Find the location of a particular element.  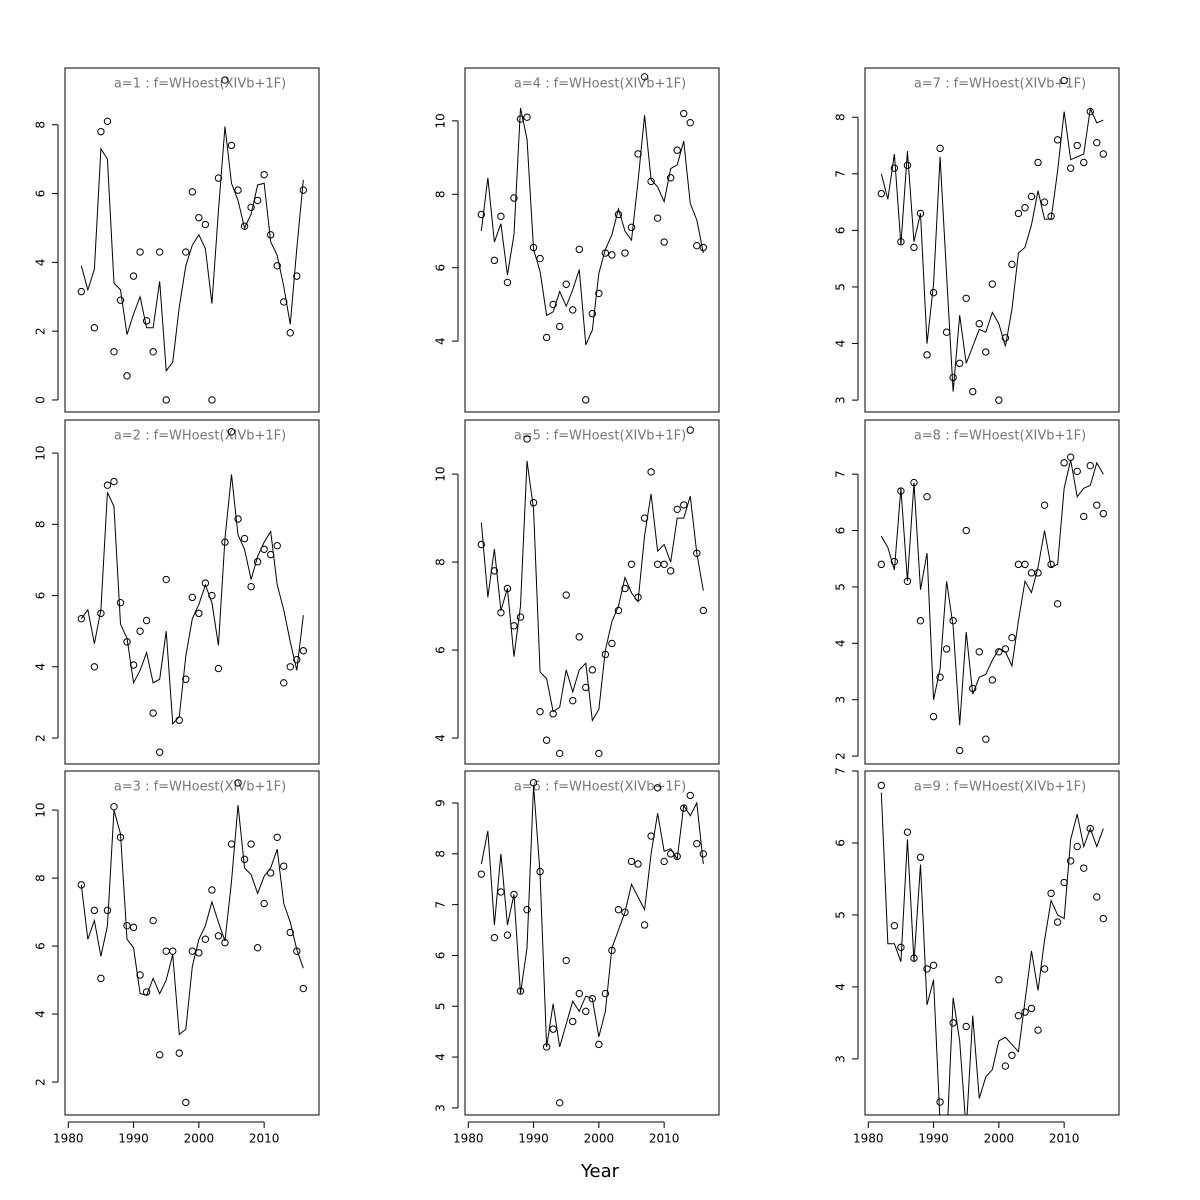

y-tick-label: 7 is located at coordinates (841, 474).